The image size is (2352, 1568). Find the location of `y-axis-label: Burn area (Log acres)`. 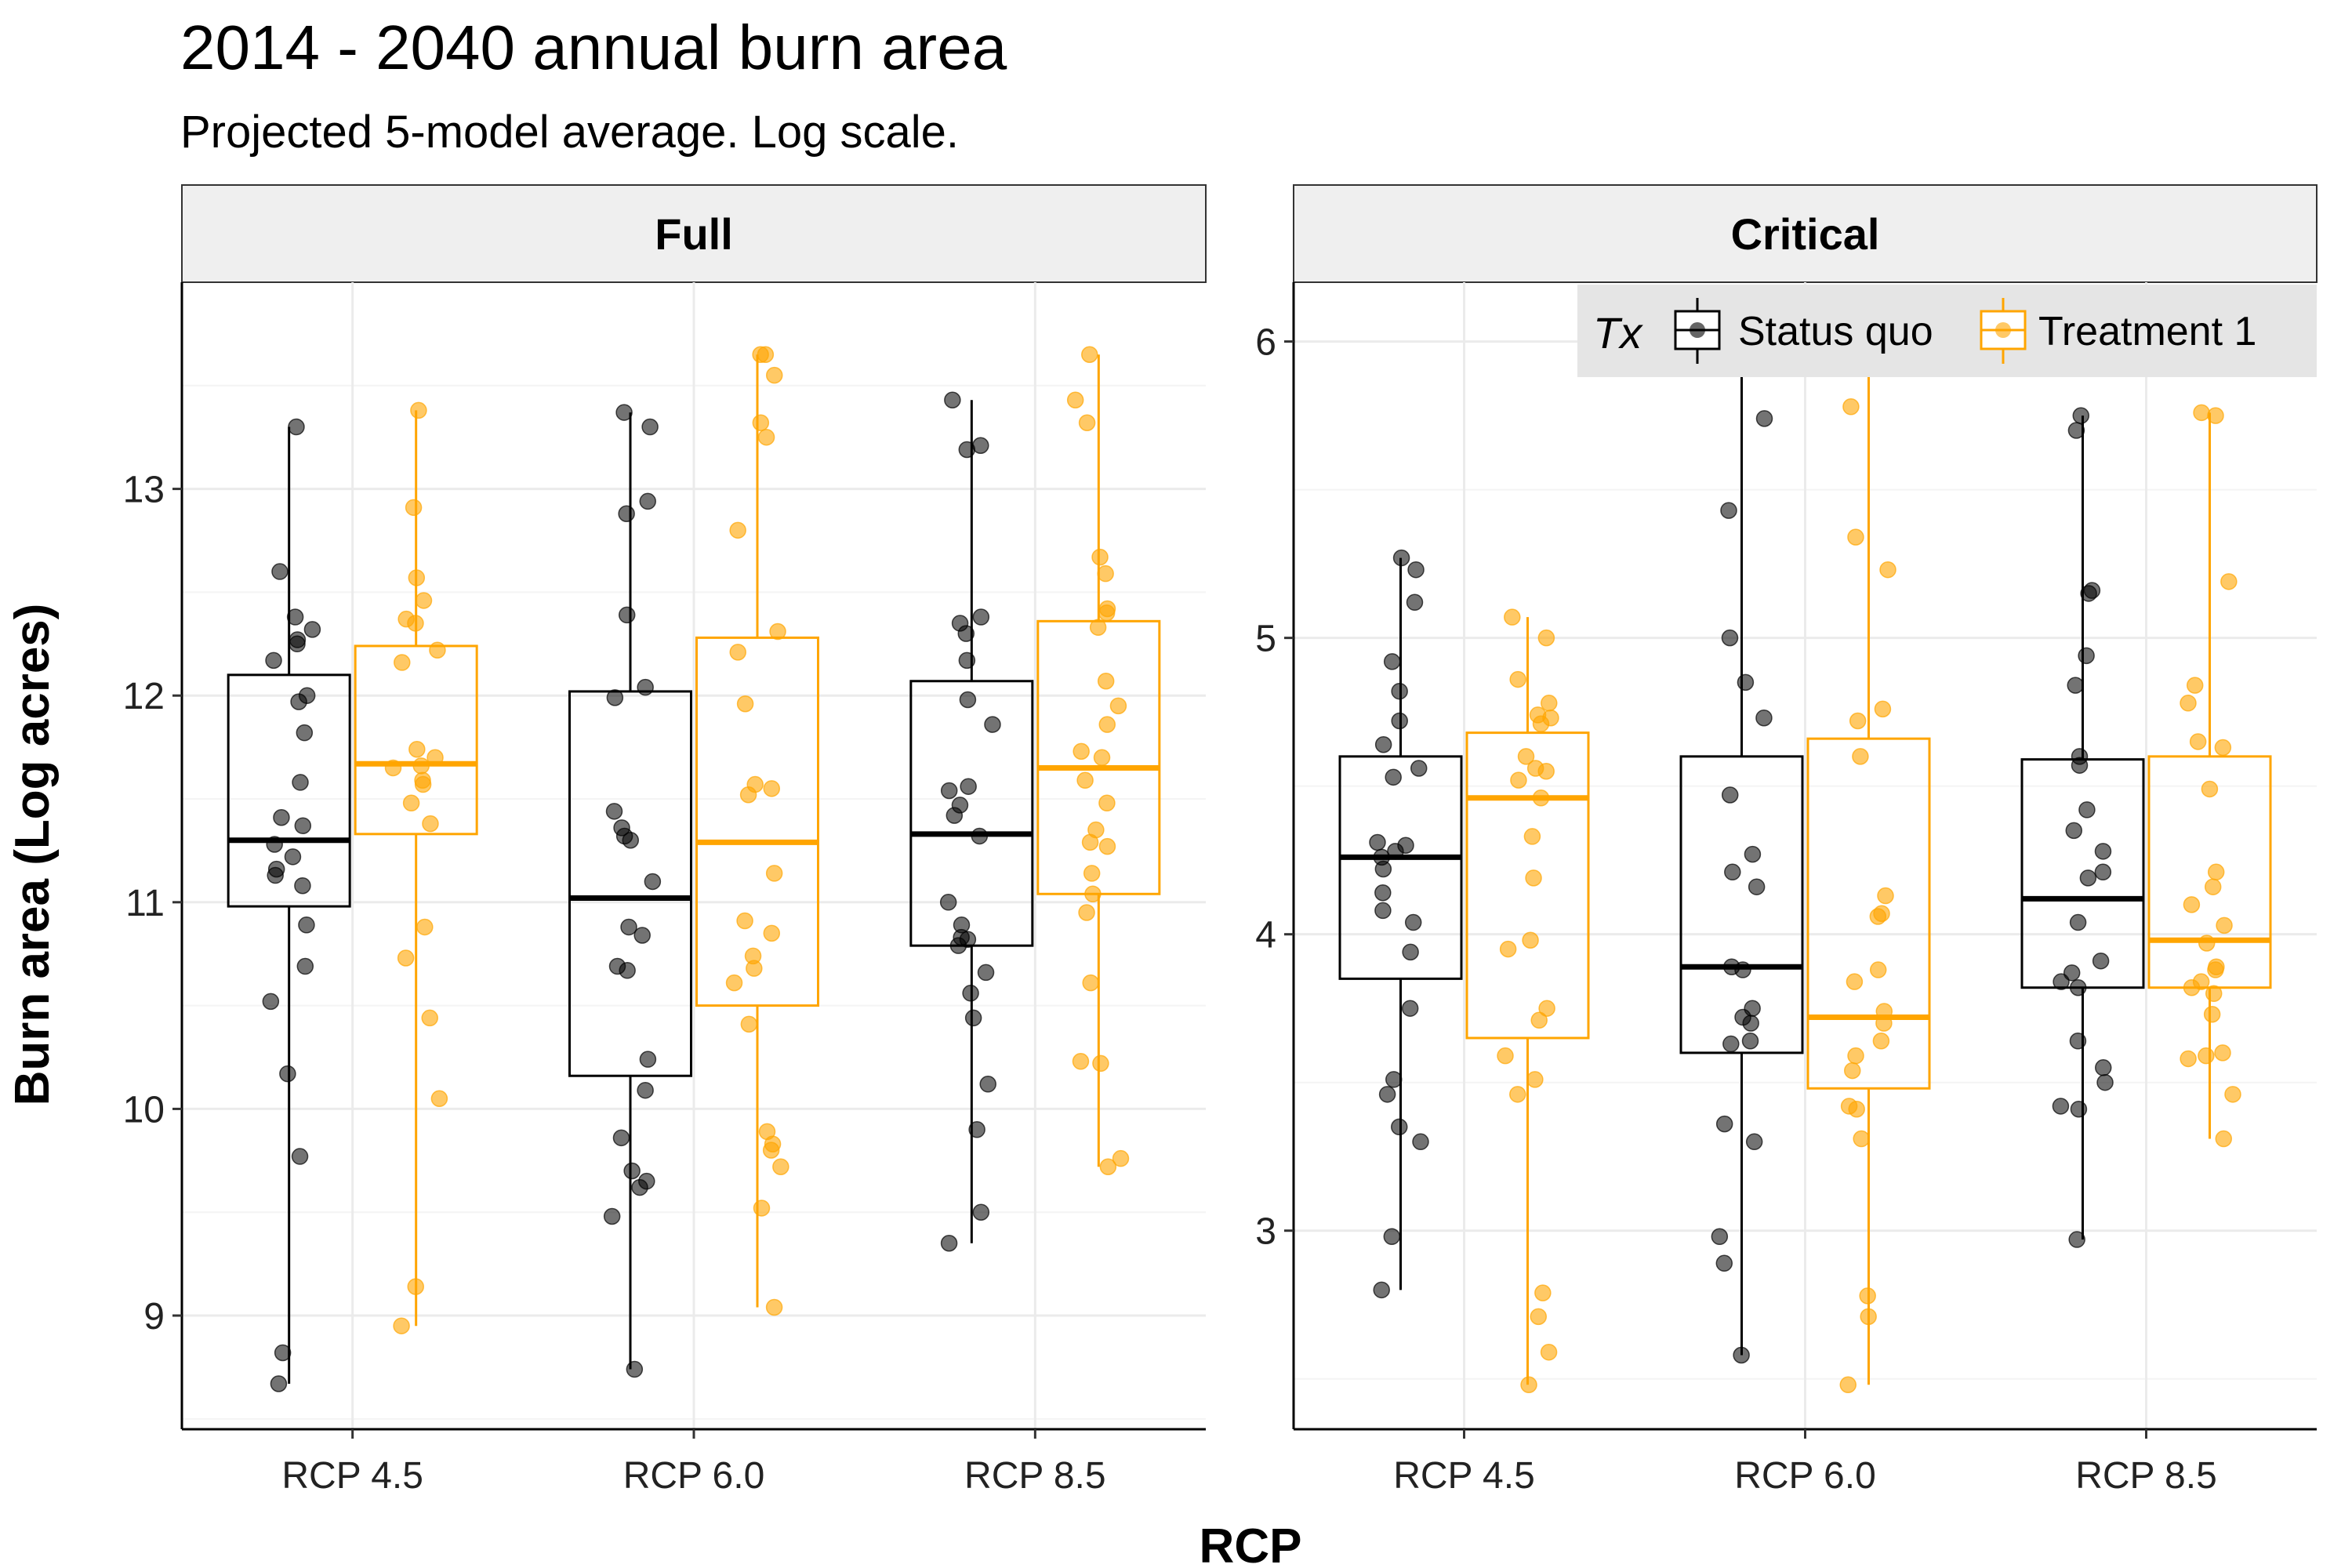

y-axis-label: Burn area (Log acres) is located at coordinates (32, 855).